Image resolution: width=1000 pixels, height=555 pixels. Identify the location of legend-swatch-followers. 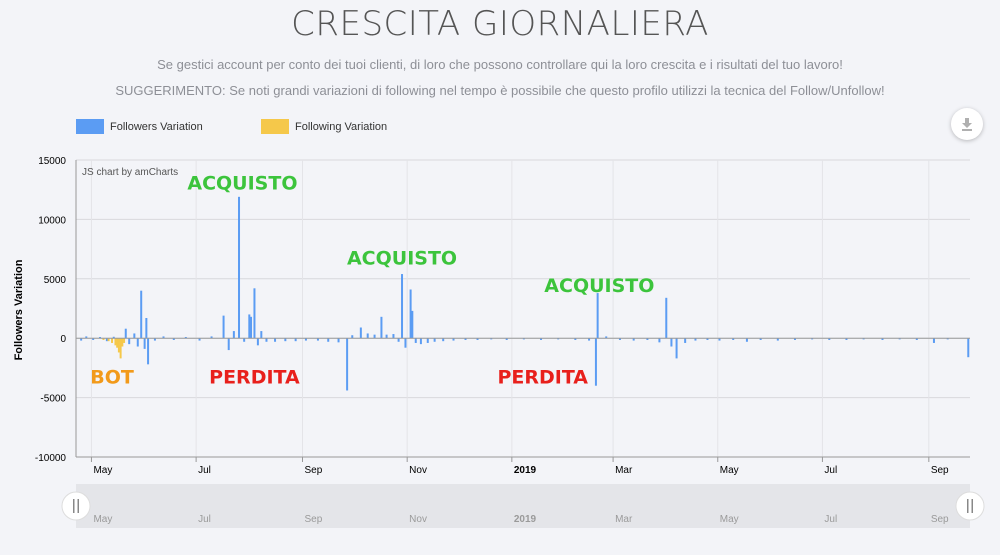
(90, 126).